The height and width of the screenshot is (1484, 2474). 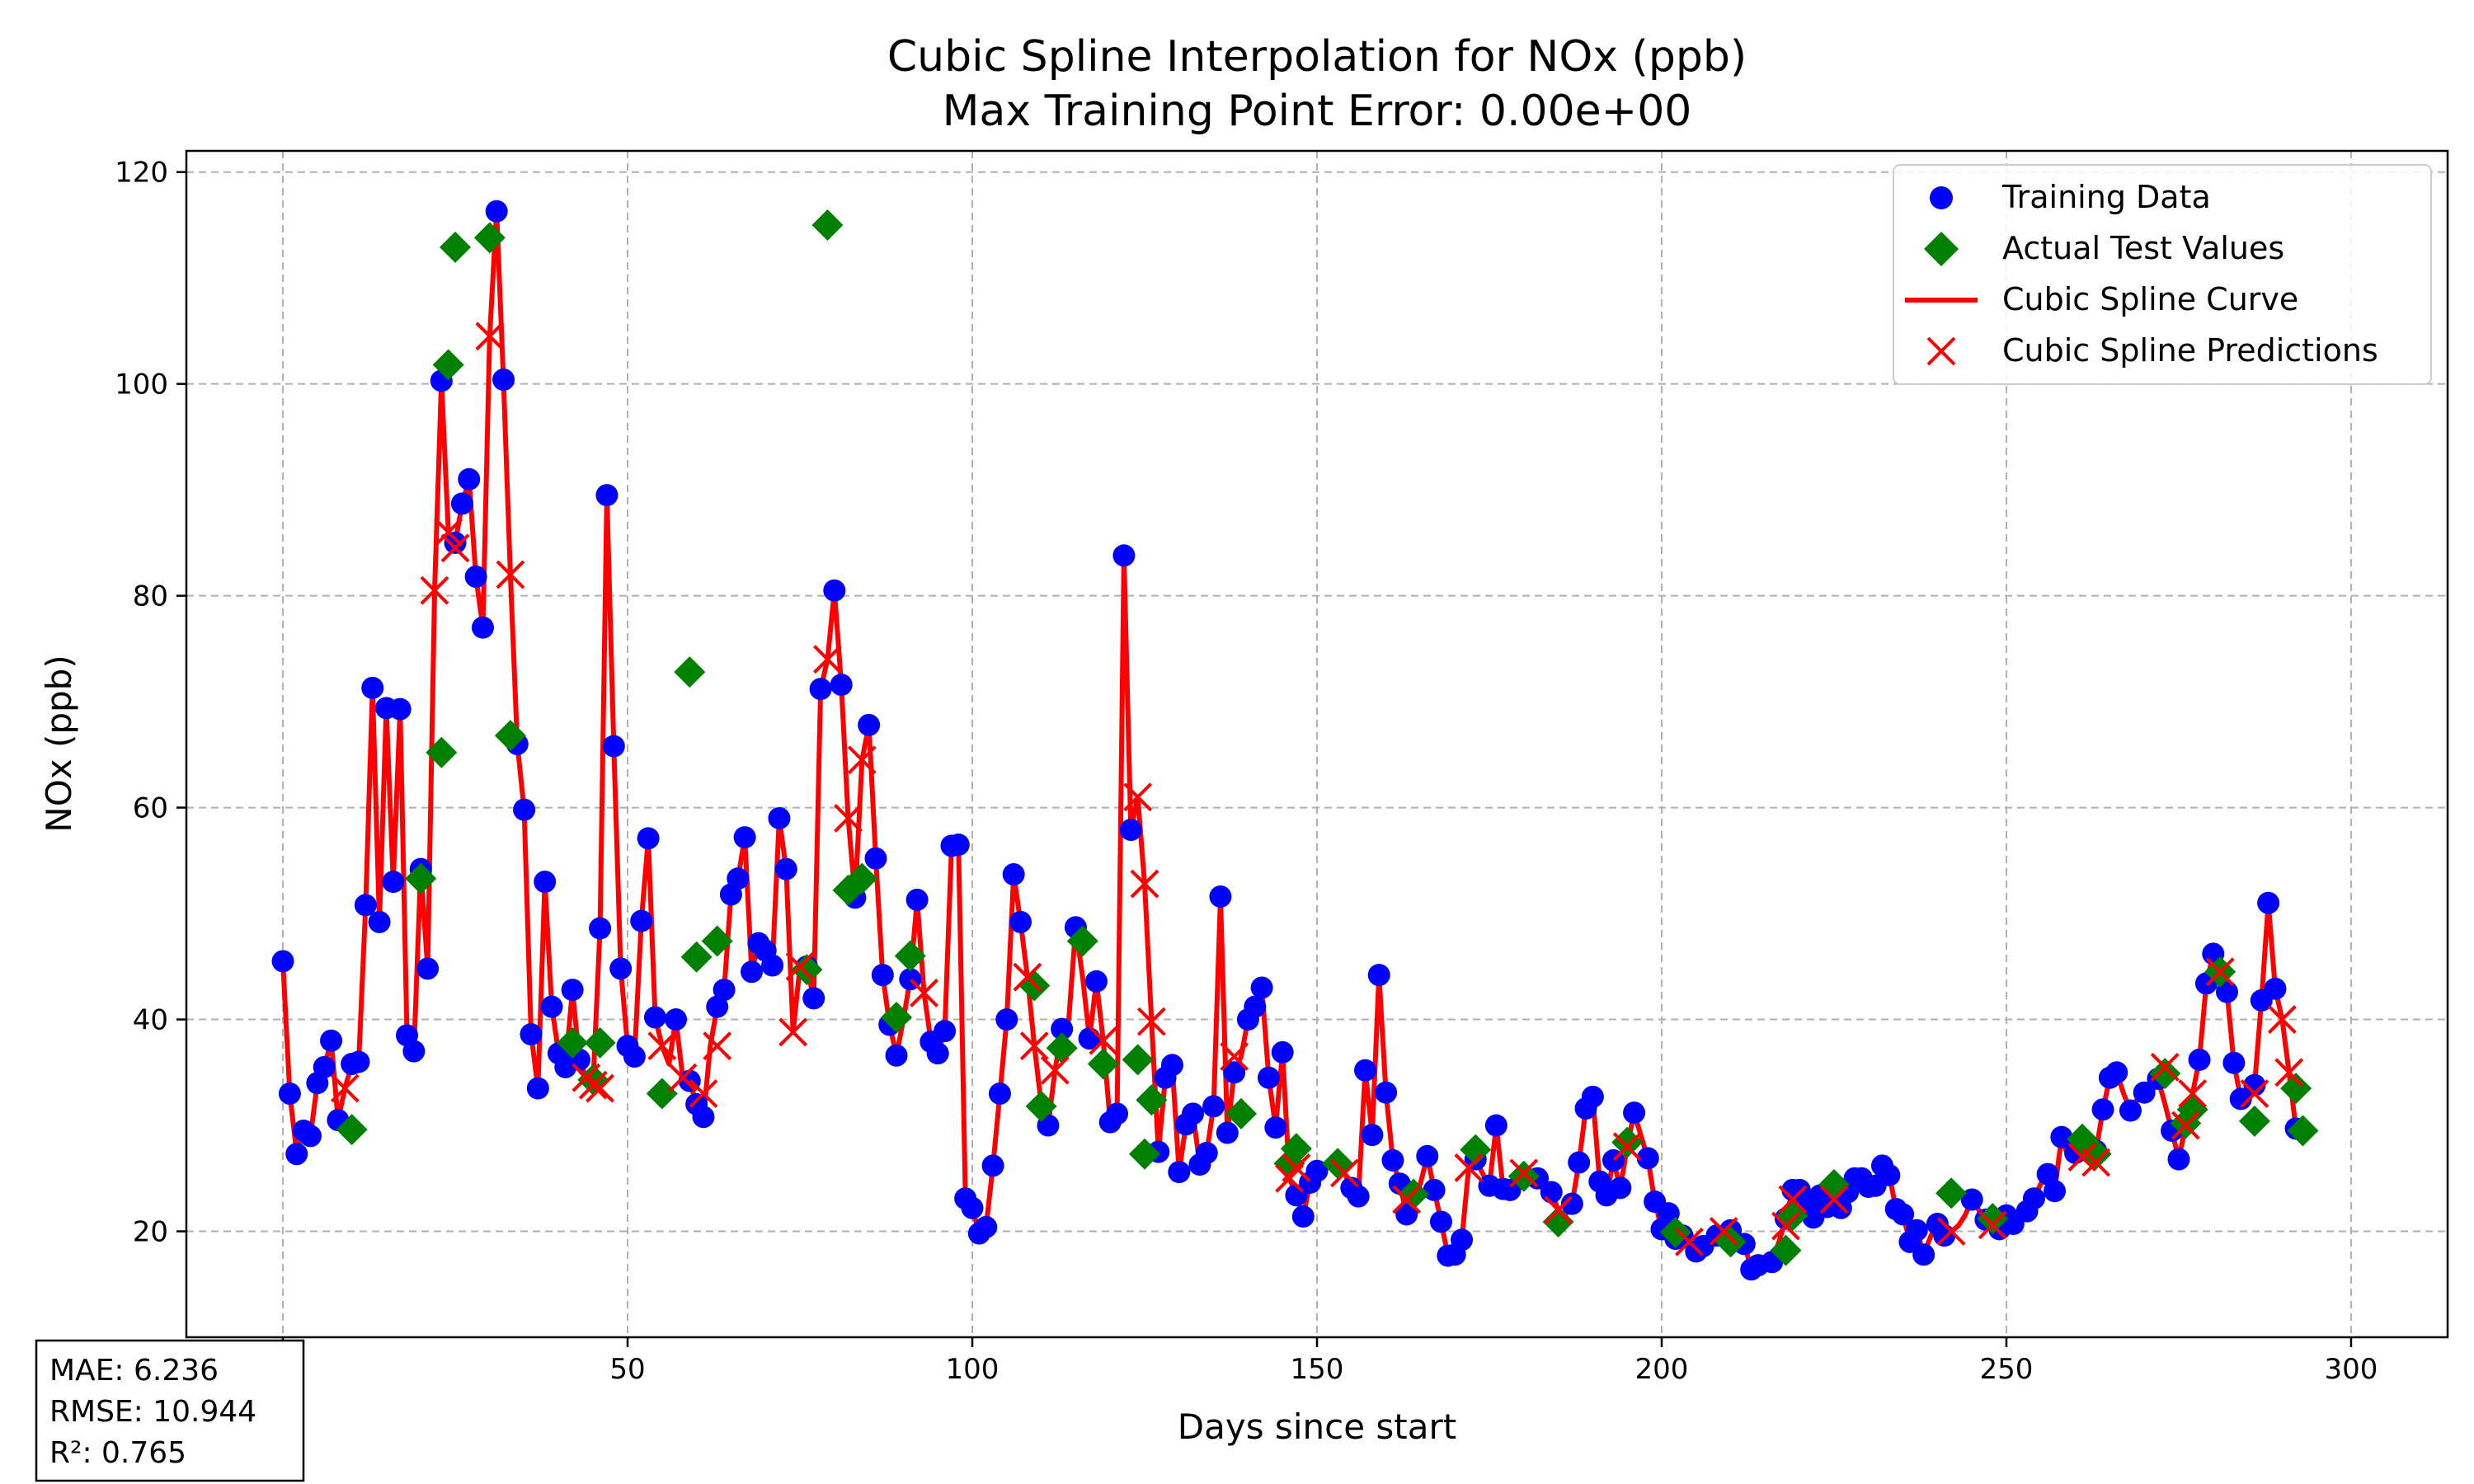 What do you see at coordinates (150, 1020) in the screenshot?
I see `y-tick-label: 40` at bounding box center [150, 1020].